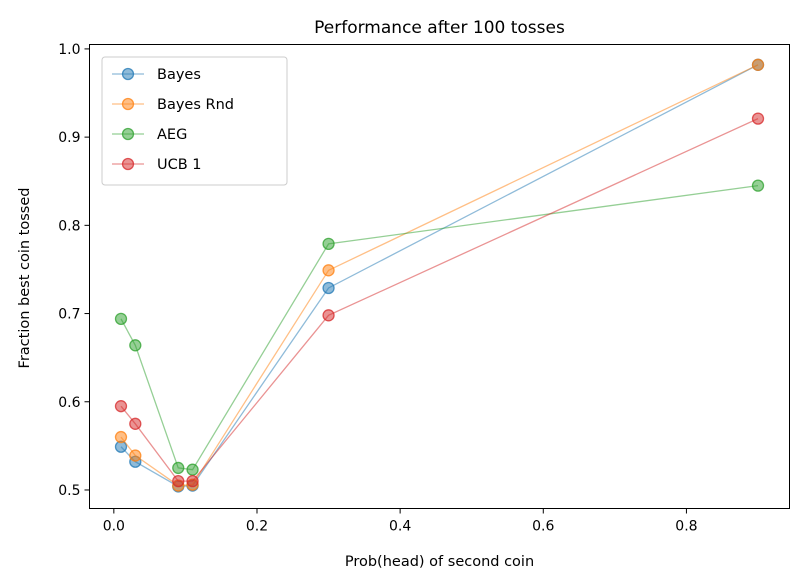  Describe the element at coordinates (149, 135) in the screenshot. I see `legend-item: AEG` at that location.